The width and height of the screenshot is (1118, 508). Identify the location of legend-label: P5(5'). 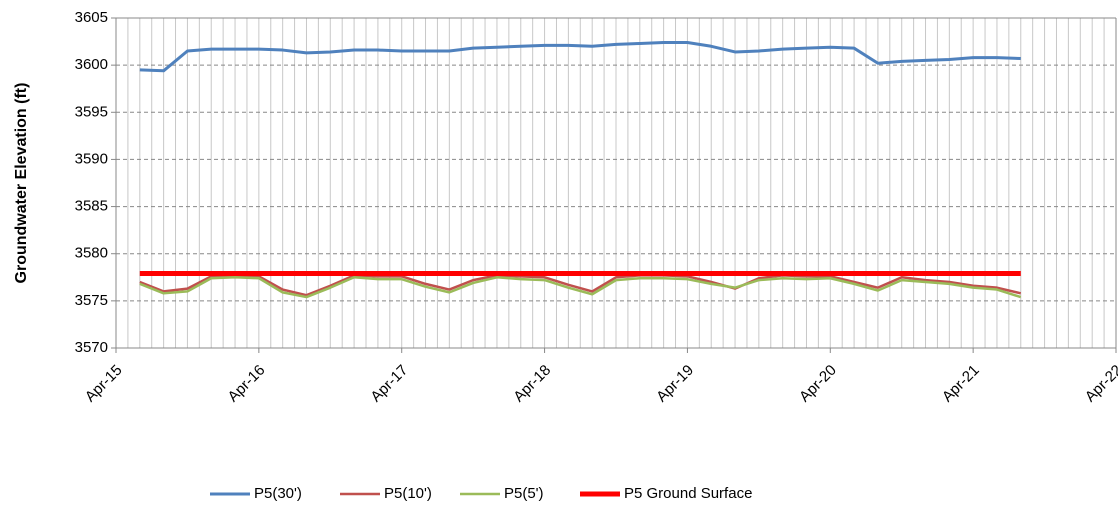
(524, 493).